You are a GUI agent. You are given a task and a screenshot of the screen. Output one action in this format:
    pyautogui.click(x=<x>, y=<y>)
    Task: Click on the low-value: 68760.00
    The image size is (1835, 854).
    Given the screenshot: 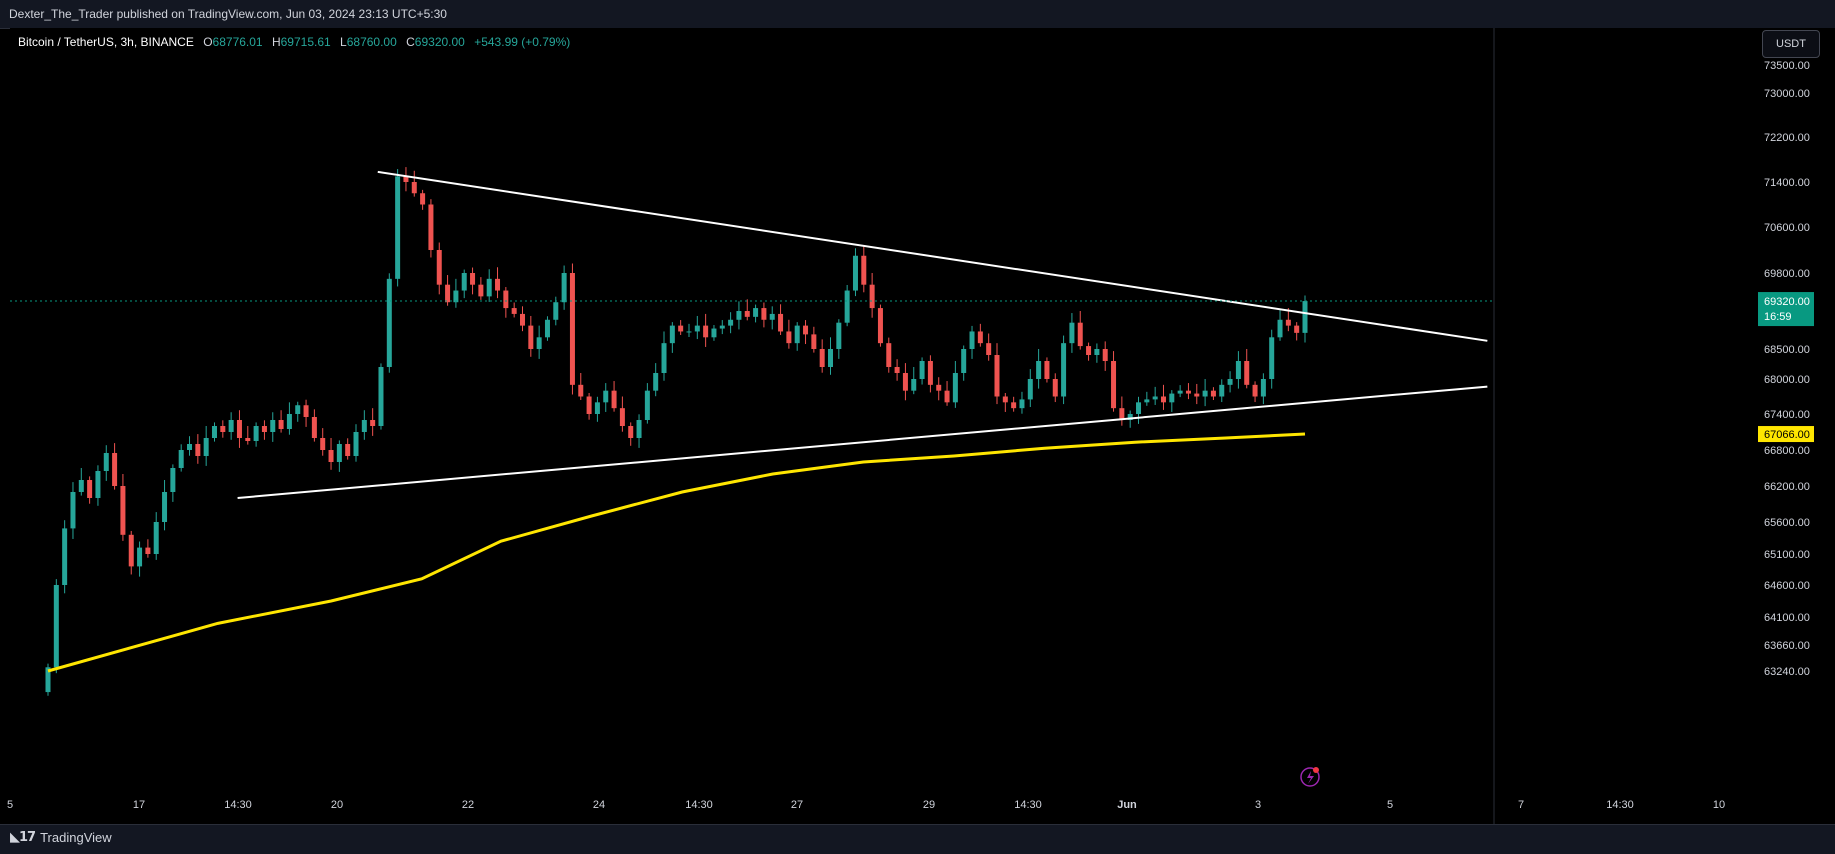 What is the action you would take?
    pyautogui.click(x=371, y=42)
    